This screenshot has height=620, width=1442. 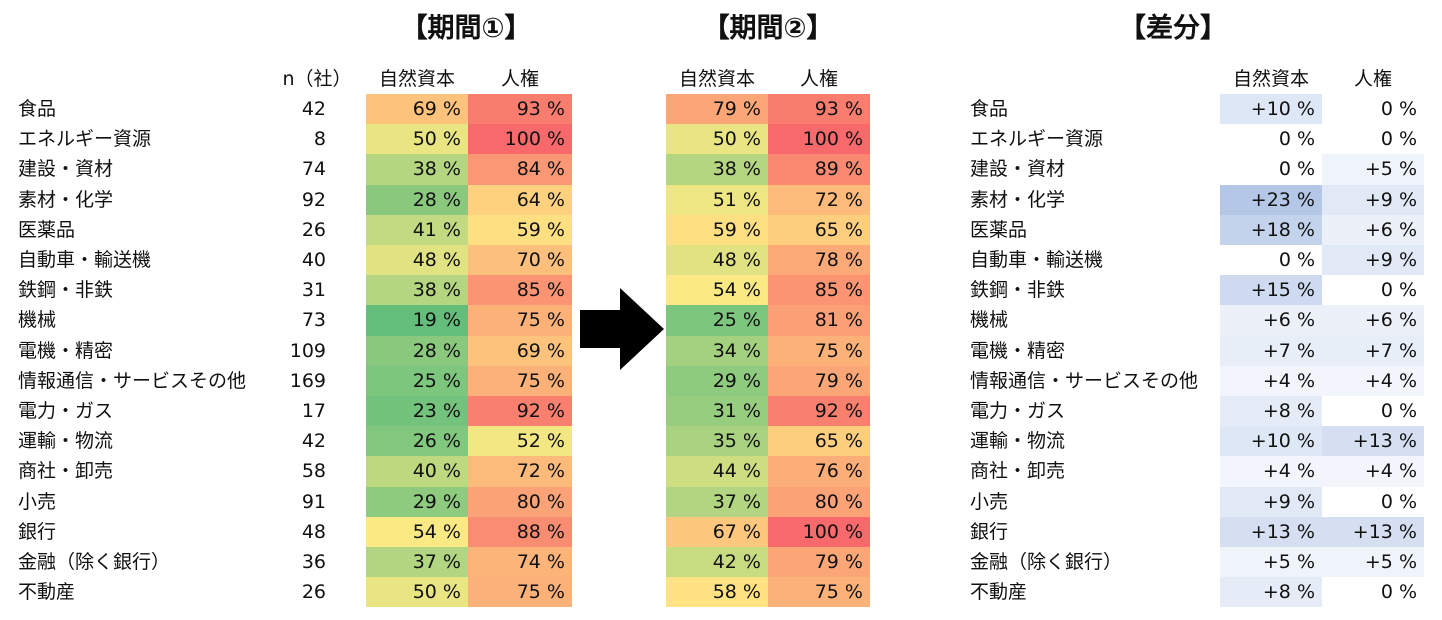 What do you see at coordinates (313, 169) in the screenshot?
I see `row-n: 74` at bounding box center [313, 169].